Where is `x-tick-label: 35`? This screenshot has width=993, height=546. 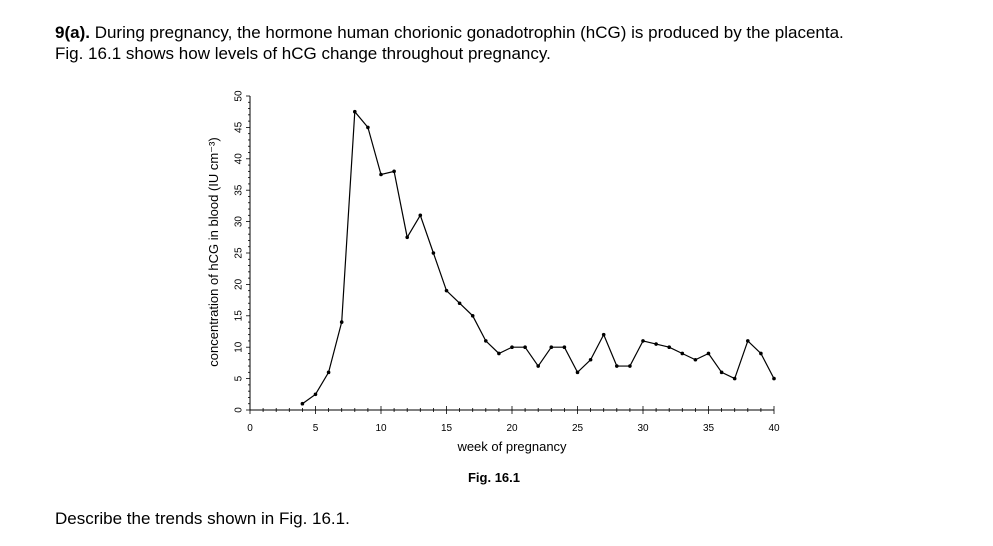 x-tick-label: 35 is located at coordinates (709, 428).